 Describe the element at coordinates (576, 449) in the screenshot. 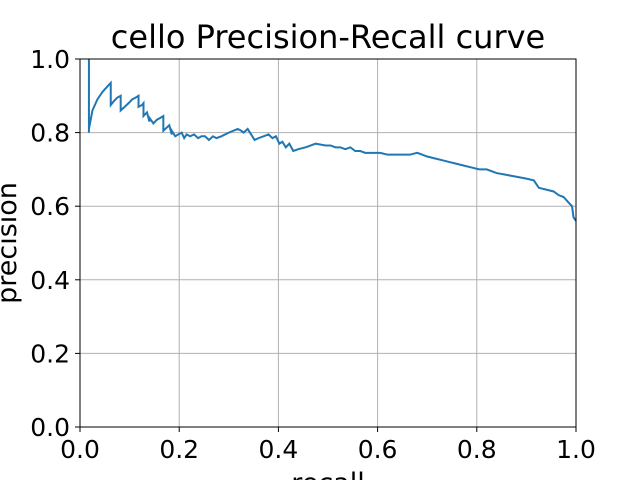

I see `x-tick-label: 1.0` at that location.